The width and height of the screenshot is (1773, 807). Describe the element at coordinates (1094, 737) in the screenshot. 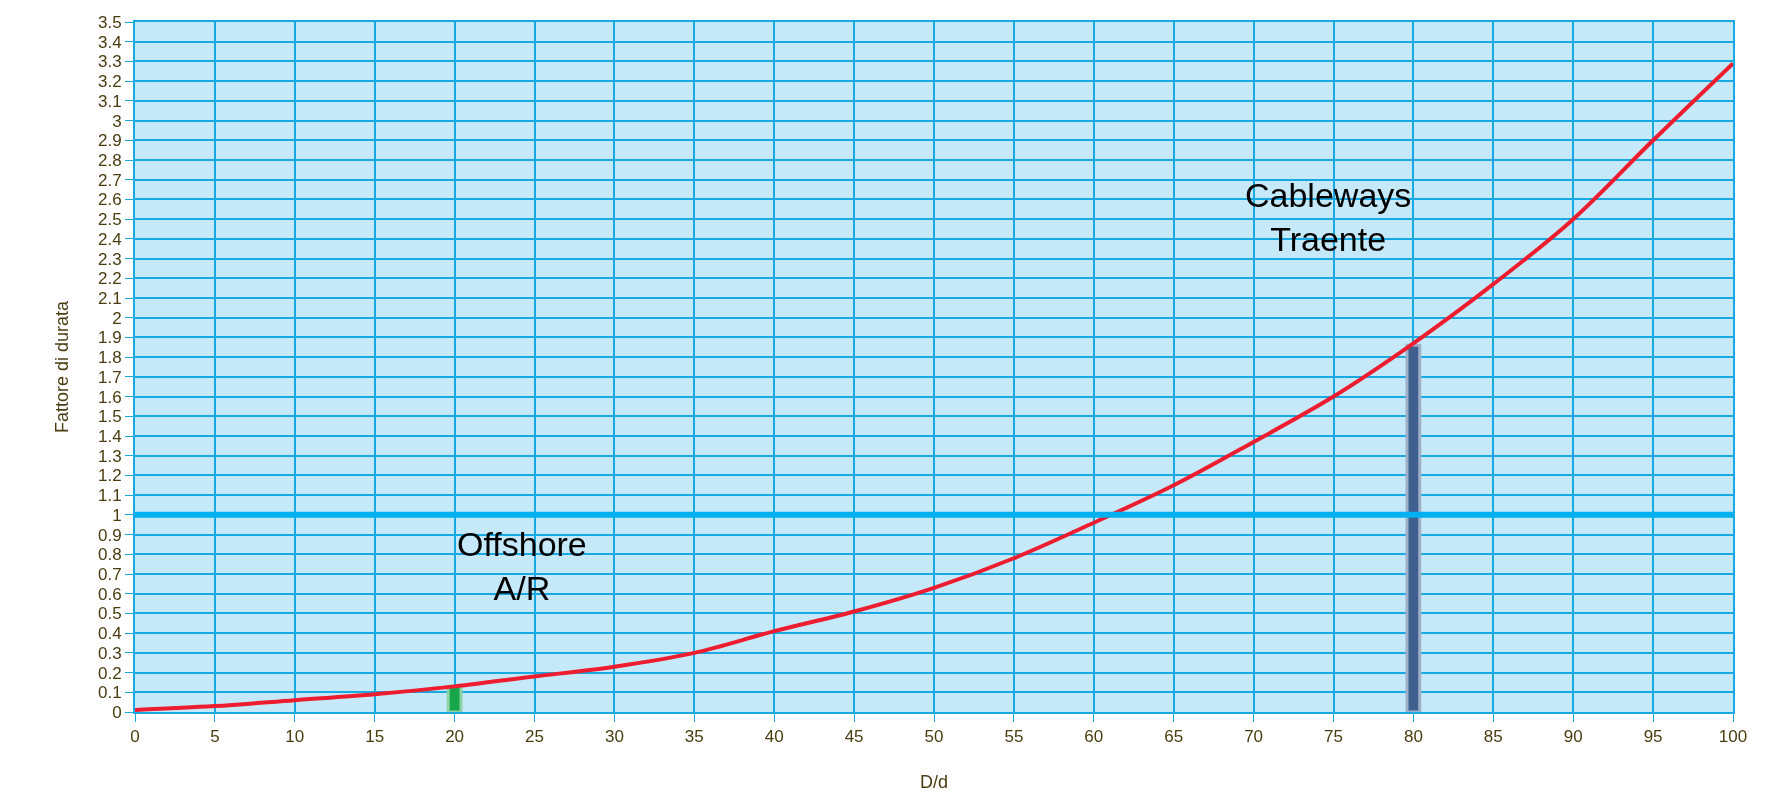

I see `x-tick-label: 60` at that location.